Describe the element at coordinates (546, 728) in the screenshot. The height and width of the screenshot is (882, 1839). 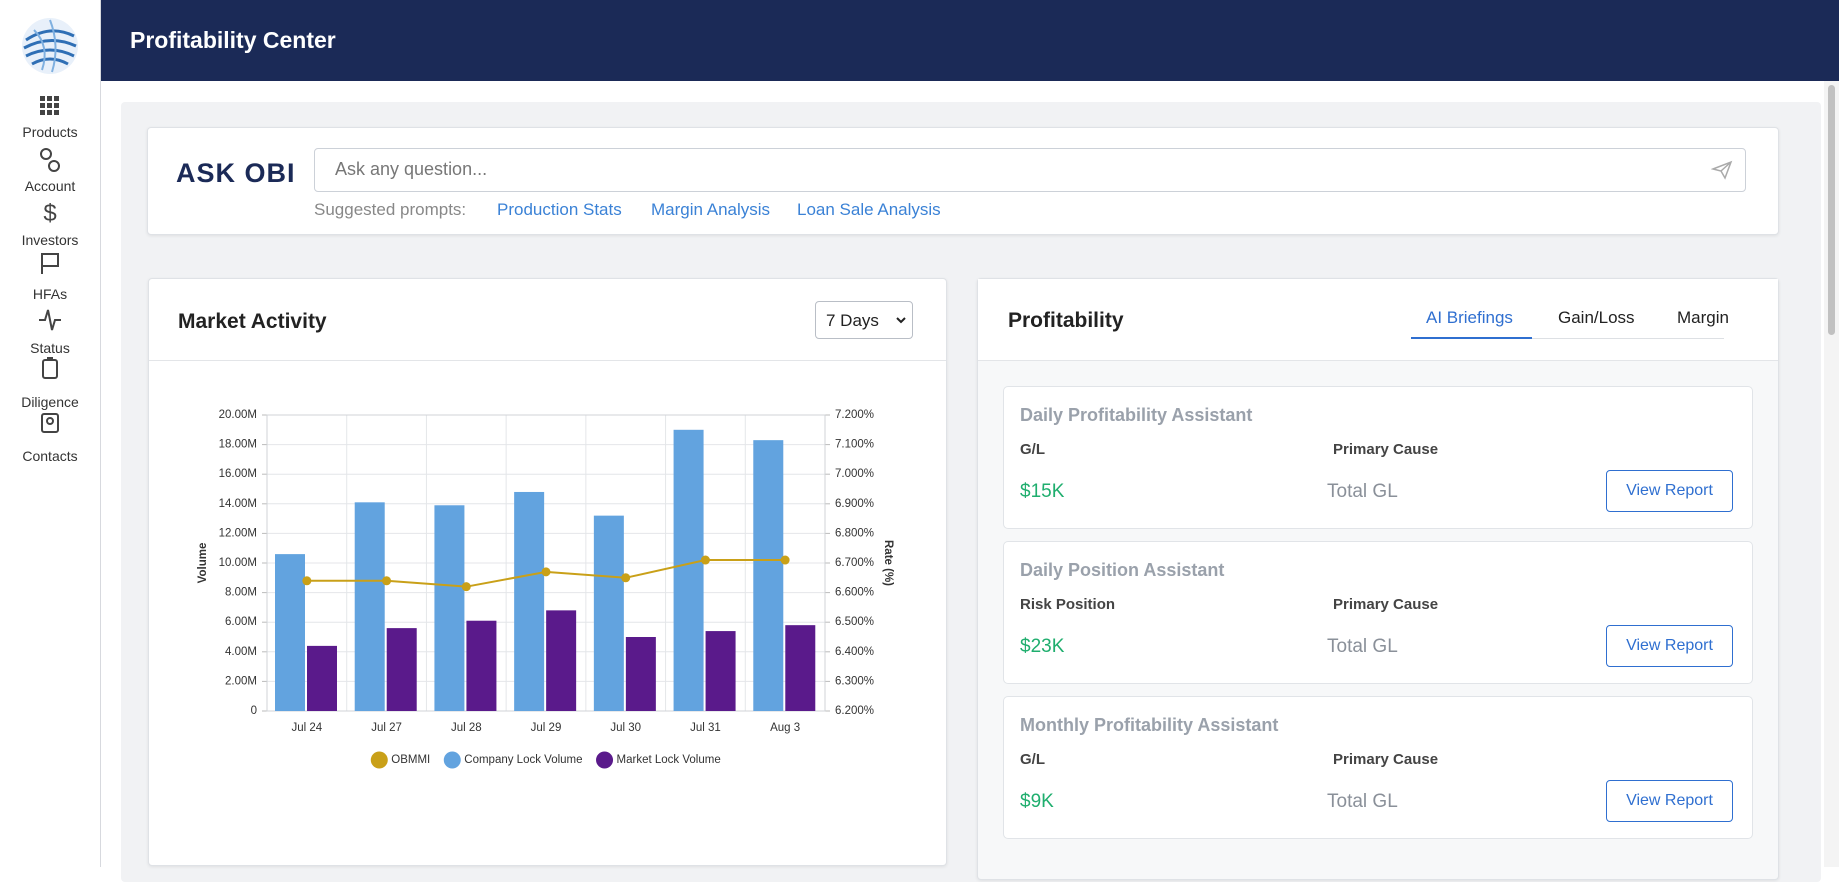
I see `x-tick-label: Jul 29` at that location.